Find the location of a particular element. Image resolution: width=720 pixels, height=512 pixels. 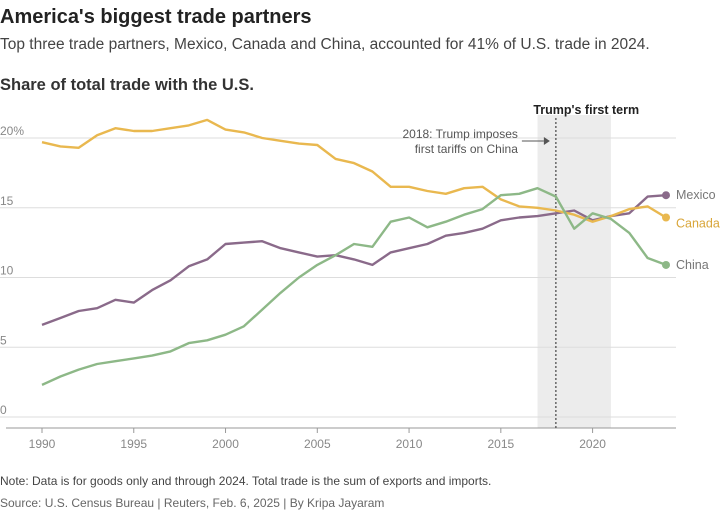

series-end-point-mexico is located at coordinates (666, 195).